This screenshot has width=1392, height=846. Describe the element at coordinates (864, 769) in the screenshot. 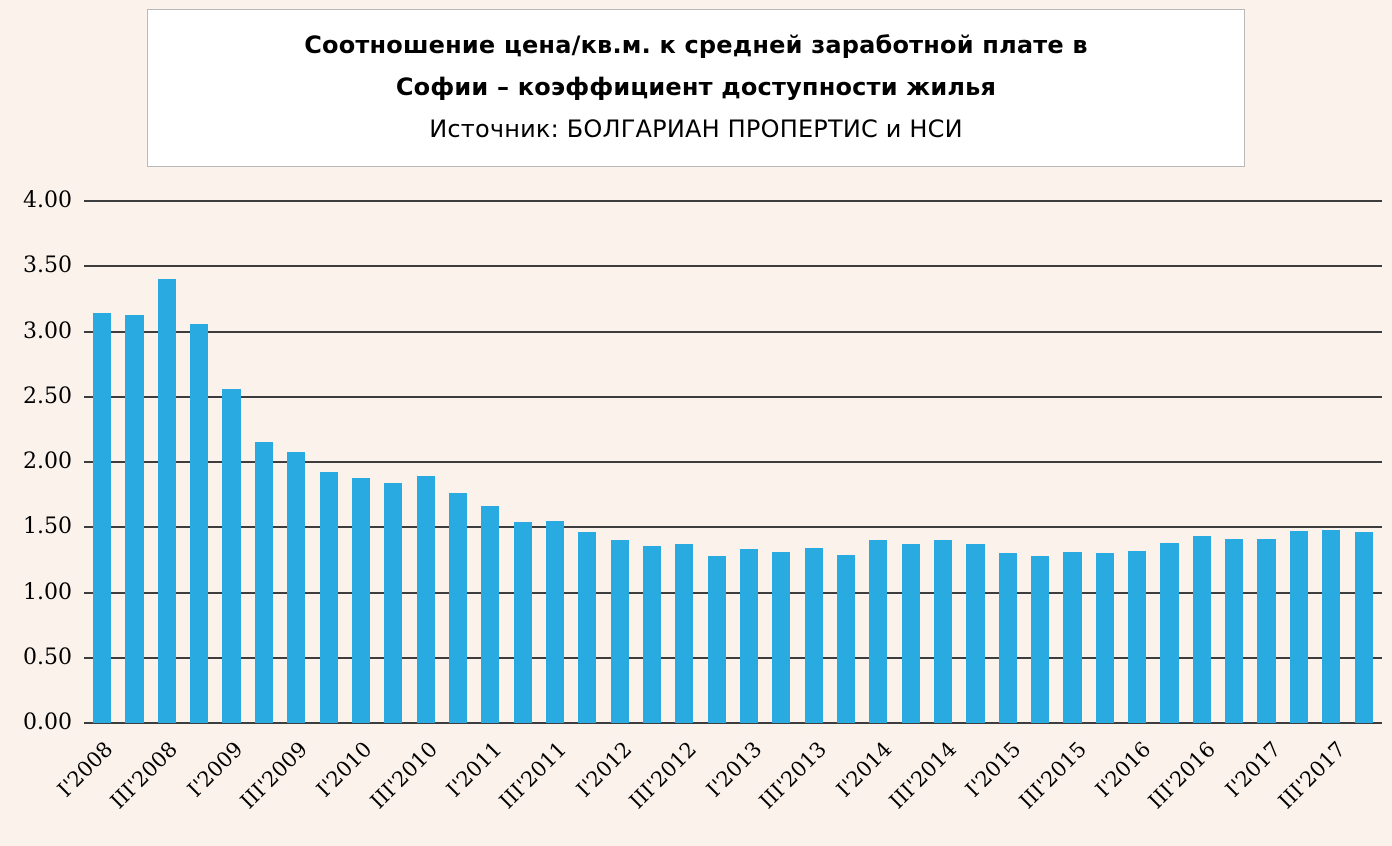

I see `x-tick-label: I'2014` at that location.